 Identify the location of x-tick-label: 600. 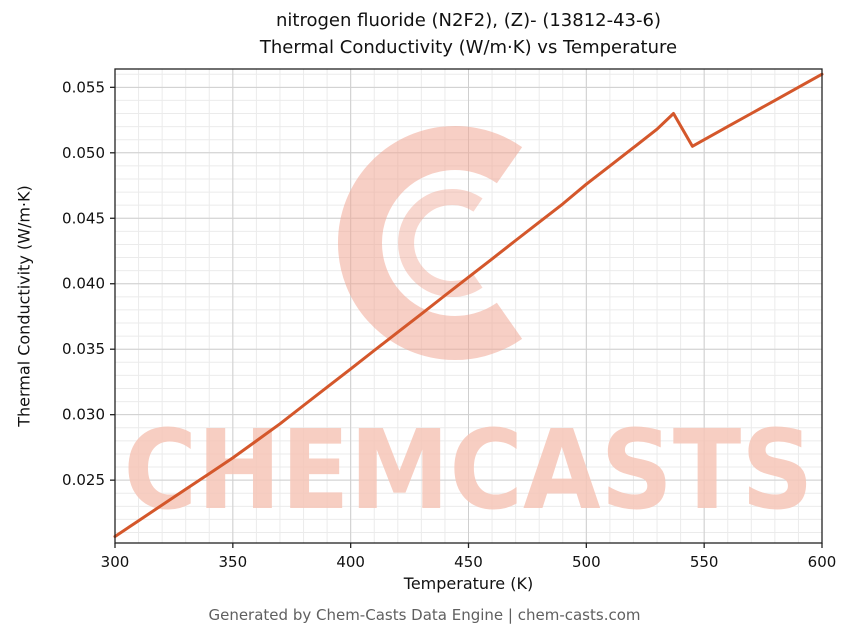
(822, 562).